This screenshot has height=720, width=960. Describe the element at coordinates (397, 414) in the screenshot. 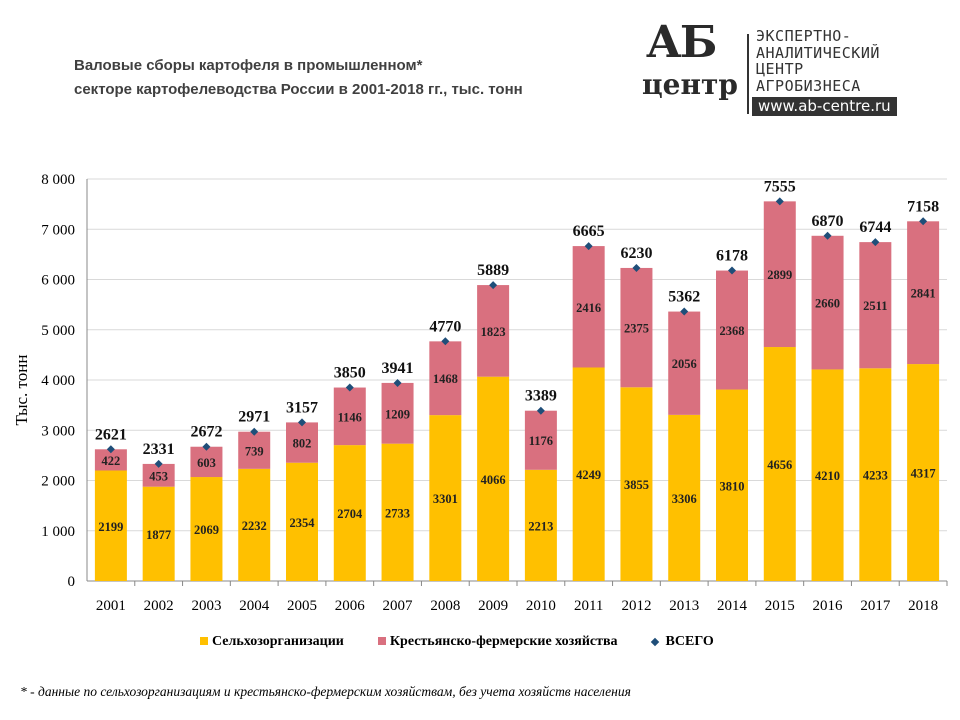

I see `data-label-farms: 1209` at that location.